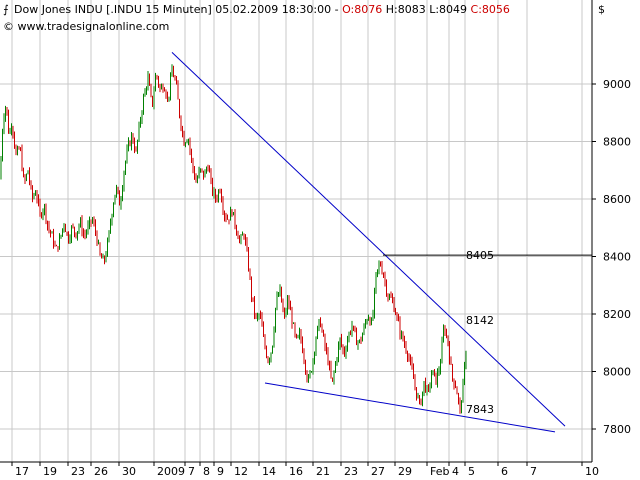  I want to click on y-tick-label: 8200, so click(617, 314).